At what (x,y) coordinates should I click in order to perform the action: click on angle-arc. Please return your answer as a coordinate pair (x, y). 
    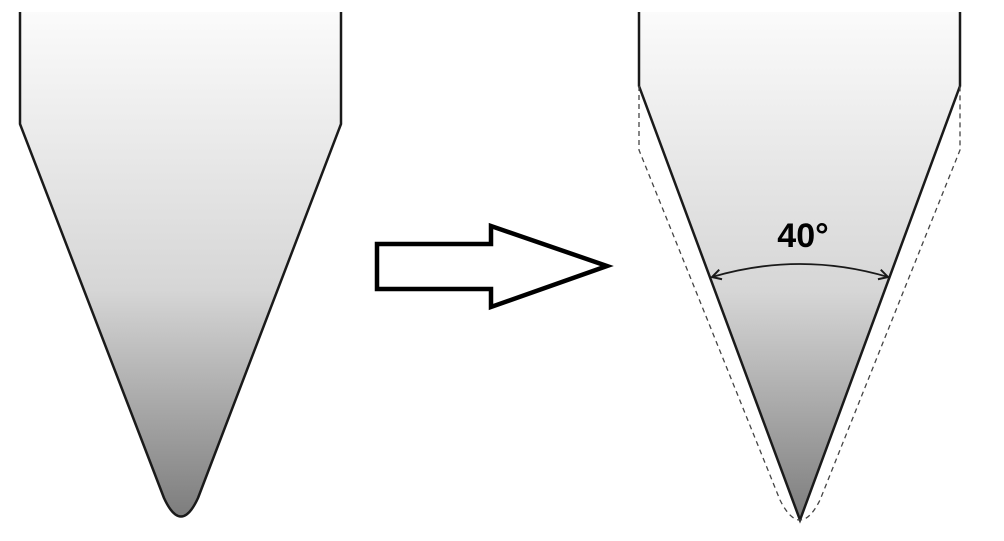
    Looking at the image, I should click on (800, 270).